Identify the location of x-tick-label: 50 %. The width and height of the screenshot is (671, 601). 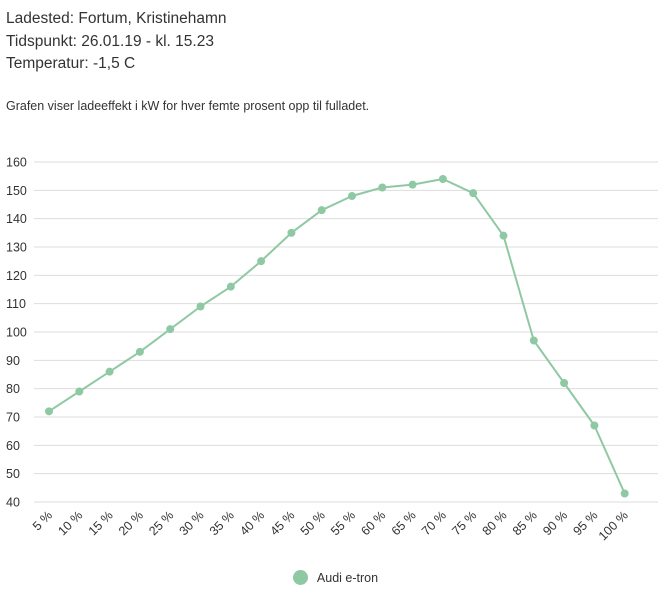
(313, 523).